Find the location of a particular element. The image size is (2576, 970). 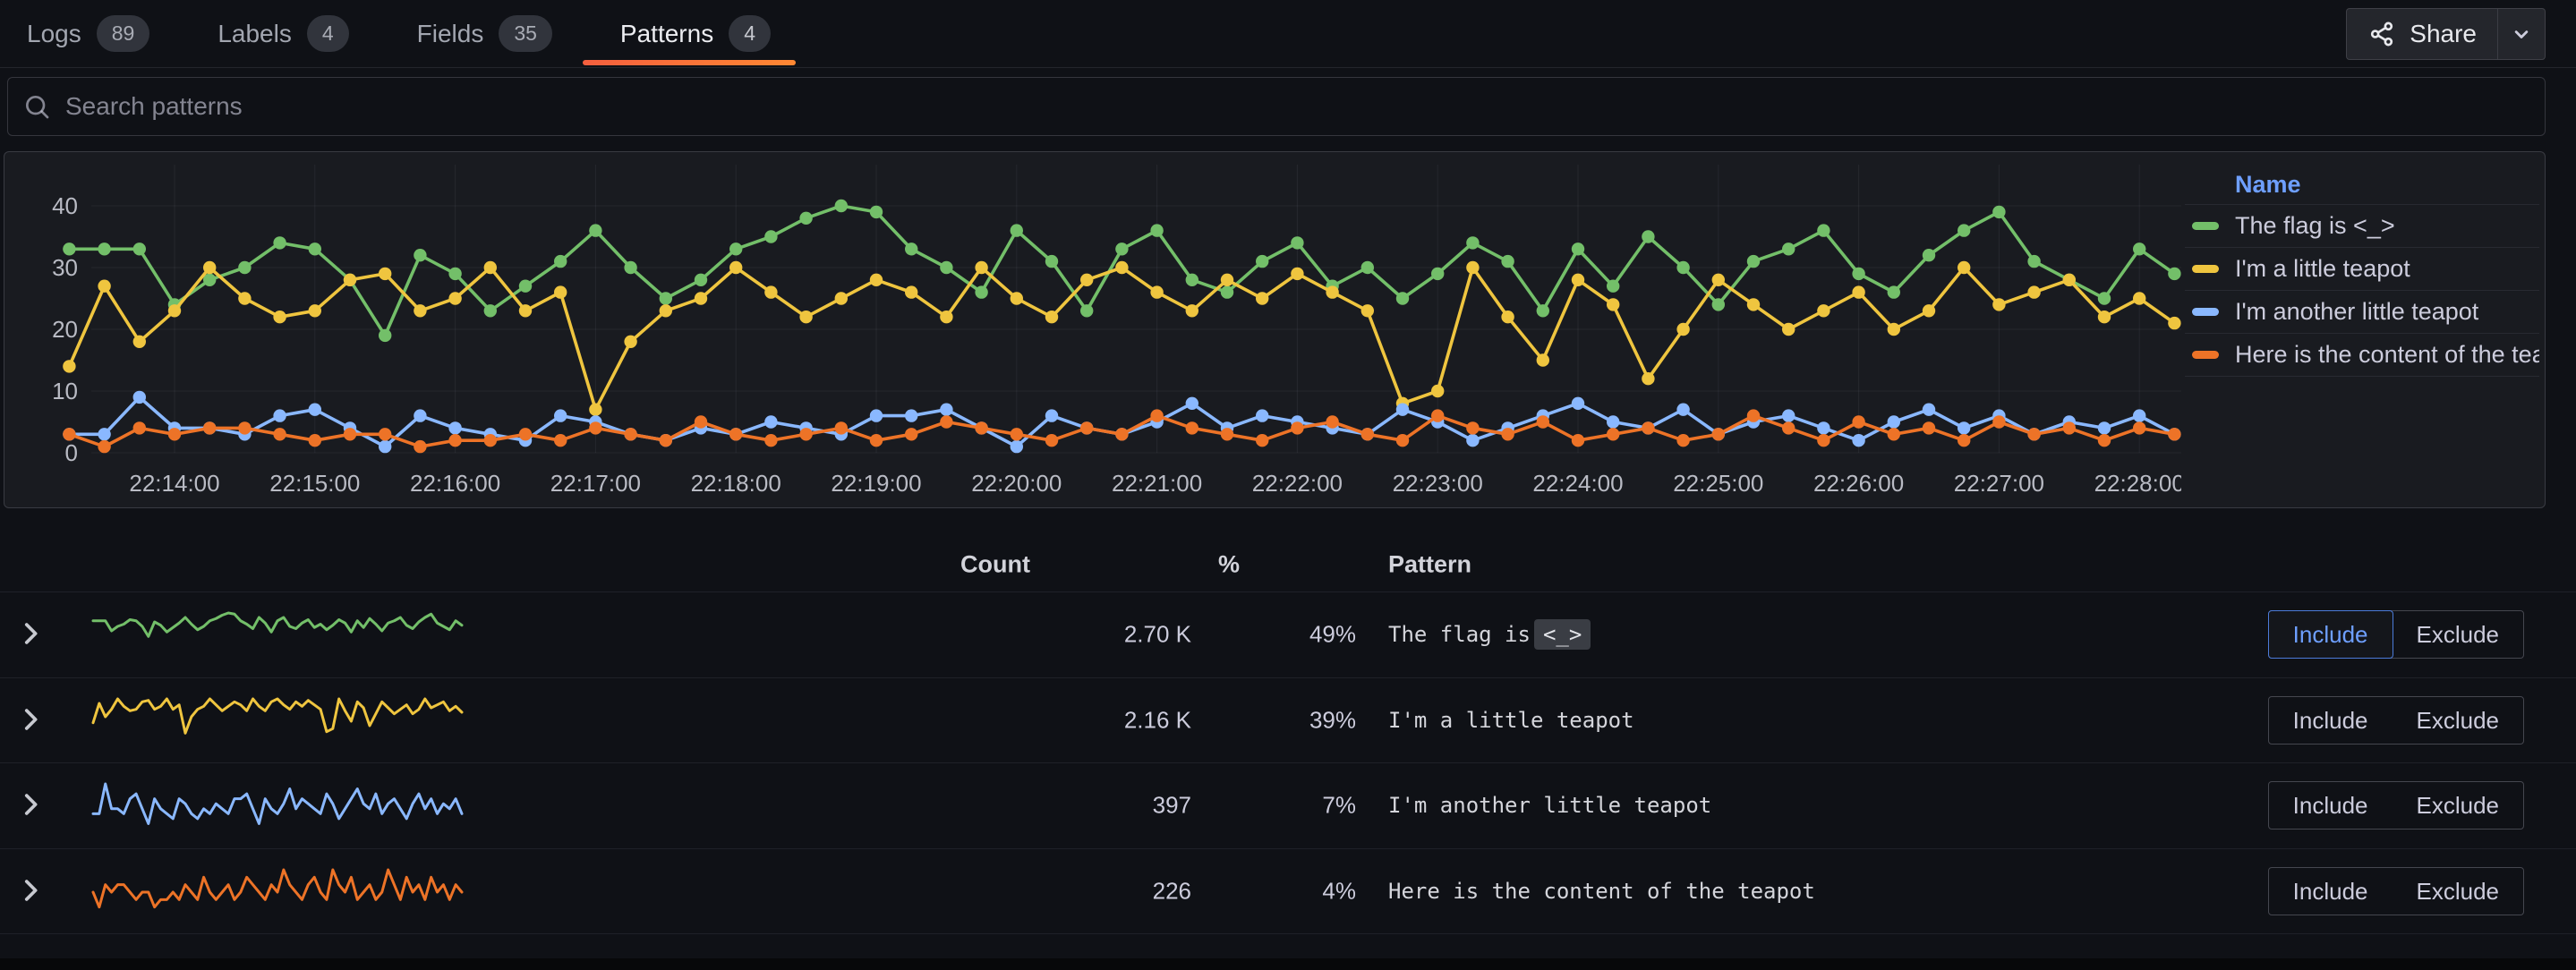

search-bar is located at coordinates (1276, 106).